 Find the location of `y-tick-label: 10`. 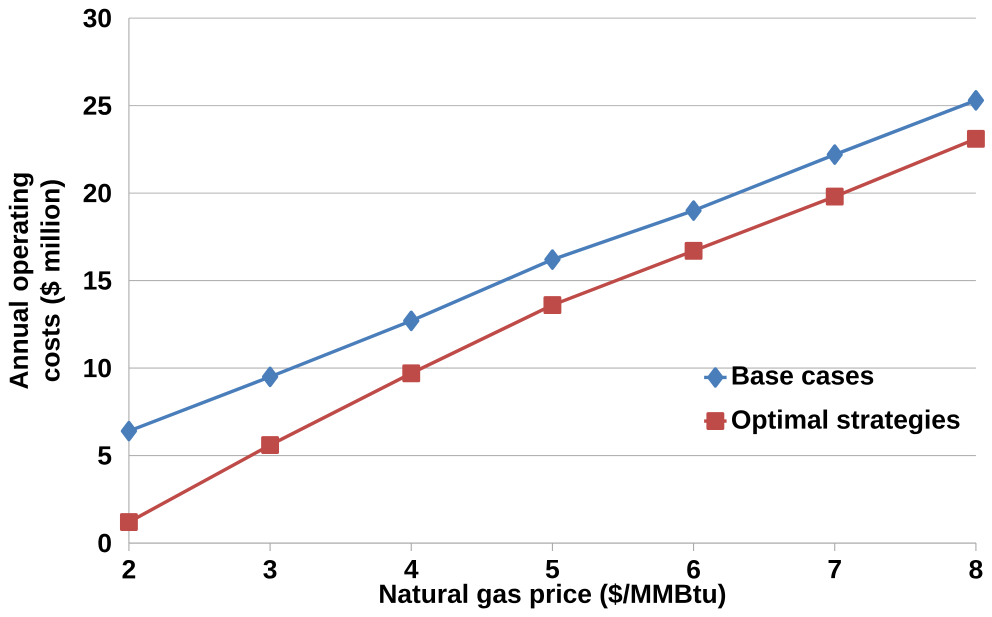

y-tick-label: 10 is located at coordinates (97, 368).